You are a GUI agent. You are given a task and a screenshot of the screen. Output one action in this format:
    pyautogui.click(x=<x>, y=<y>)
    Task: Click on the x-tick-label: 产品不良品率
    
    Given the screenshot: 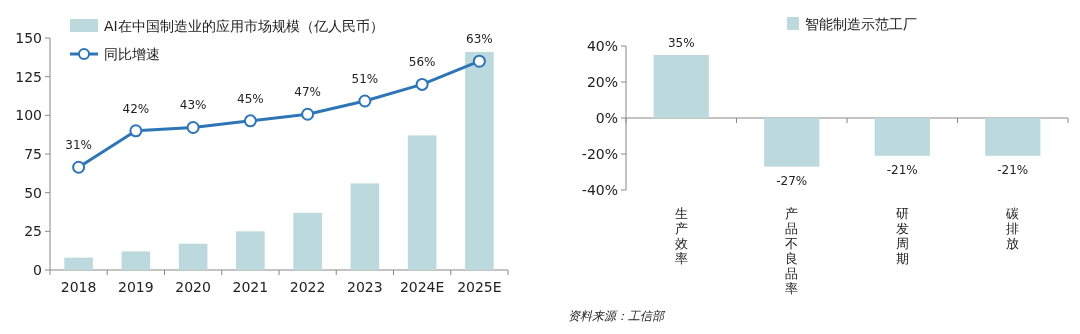 What is the action you would take?
    pyautogui.click(x=792, y=251)
    